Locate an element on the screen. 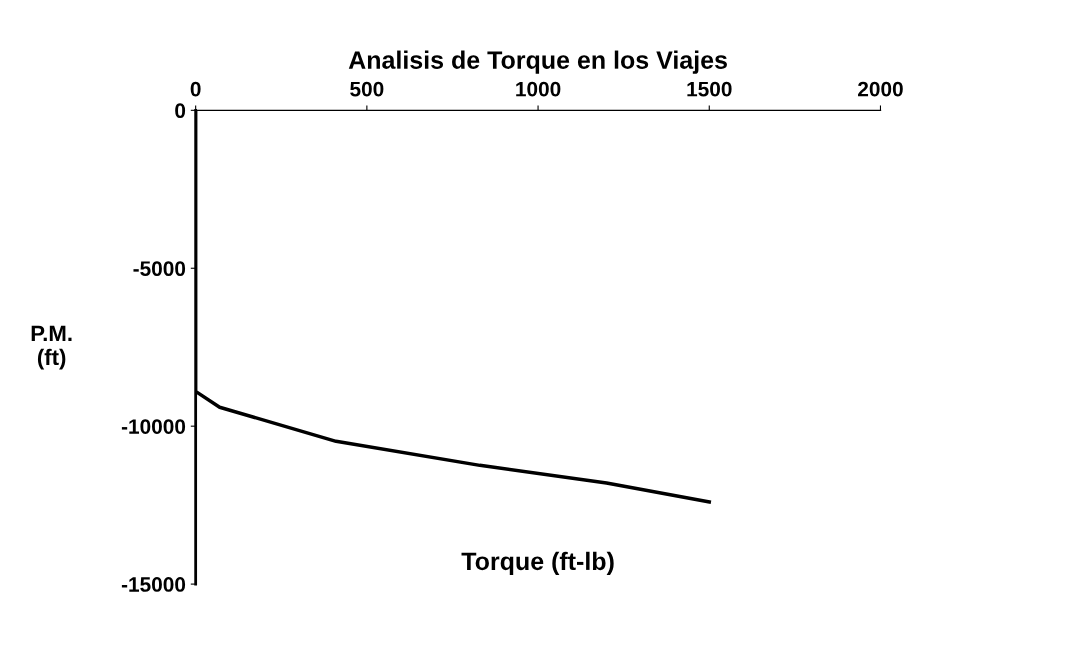 The image size is (1087, 649). y-axis-title: P.M. (ft) is located at coordinates (51, 347).